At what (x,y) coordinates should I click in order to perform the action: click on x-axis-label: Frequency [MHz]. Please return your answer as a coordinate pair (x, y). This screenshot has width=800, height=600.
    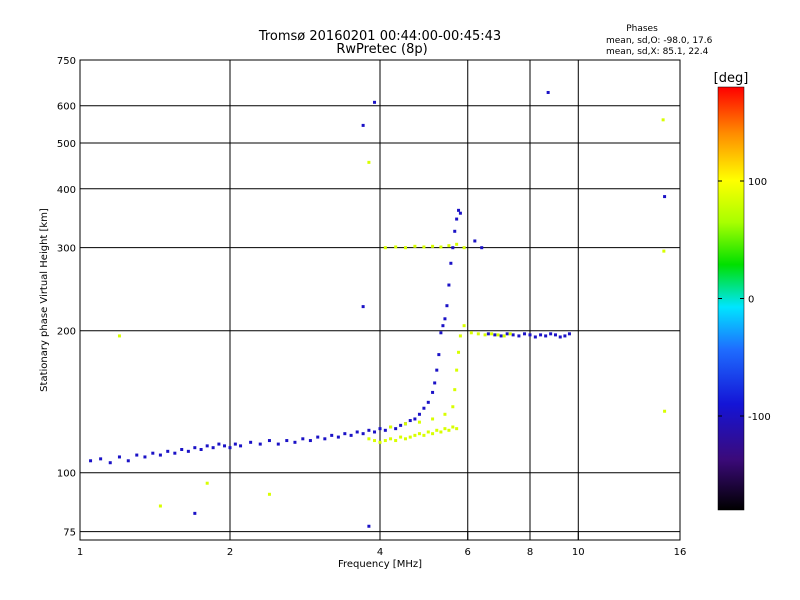
    Looking at the image, I should click on (380, 564).